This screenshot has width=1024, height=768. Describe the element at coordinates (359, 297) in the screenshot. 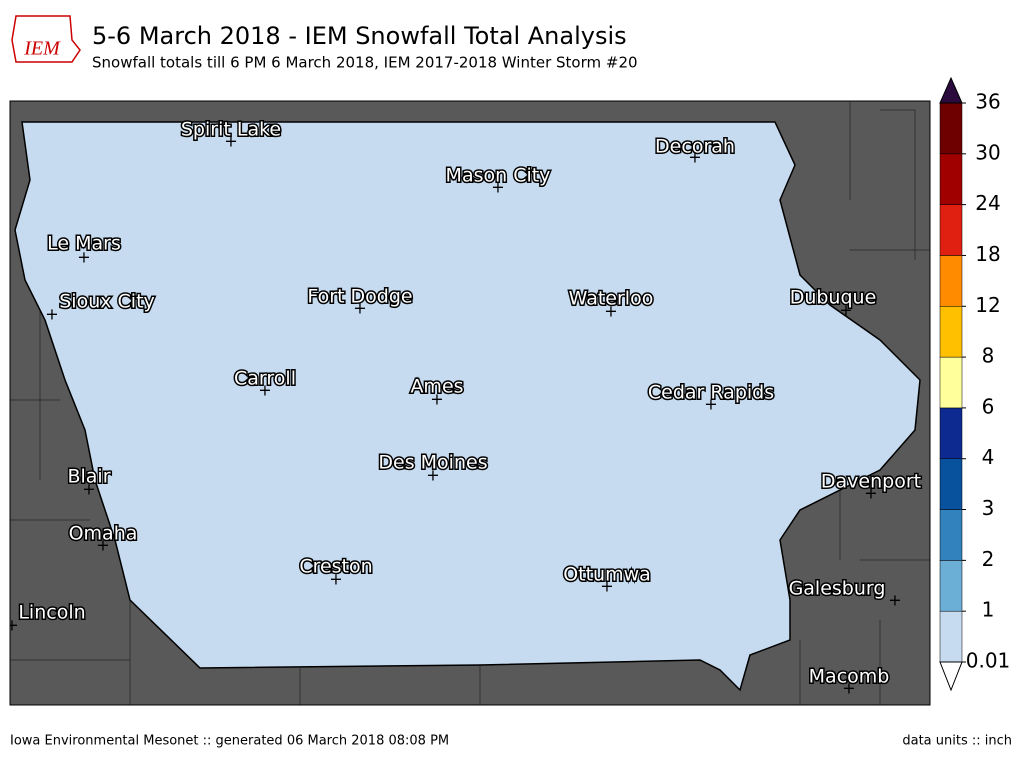

I see `city-label: Fort Dodge` at that location.